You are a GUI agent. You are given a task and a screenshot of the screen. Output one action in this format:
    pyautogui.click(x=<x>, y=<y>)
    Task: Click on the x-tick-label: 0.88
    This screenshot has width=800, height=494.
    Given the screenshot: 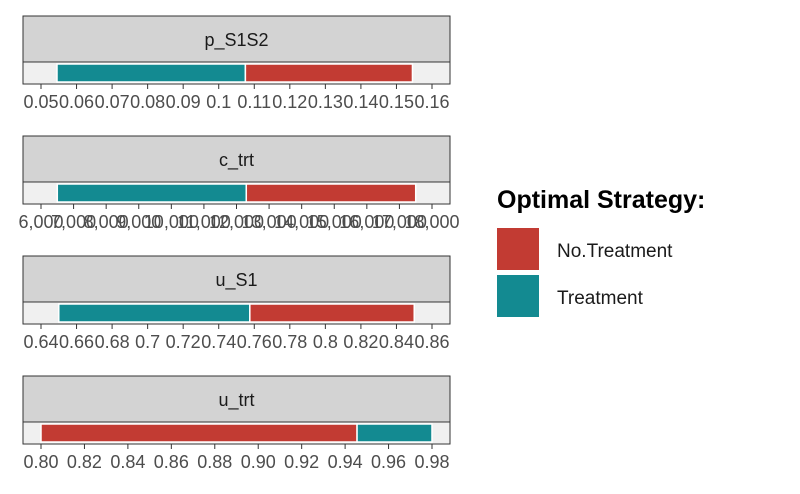 What is the action you would take?
    pyautogui.click(x=214, y=462)
    